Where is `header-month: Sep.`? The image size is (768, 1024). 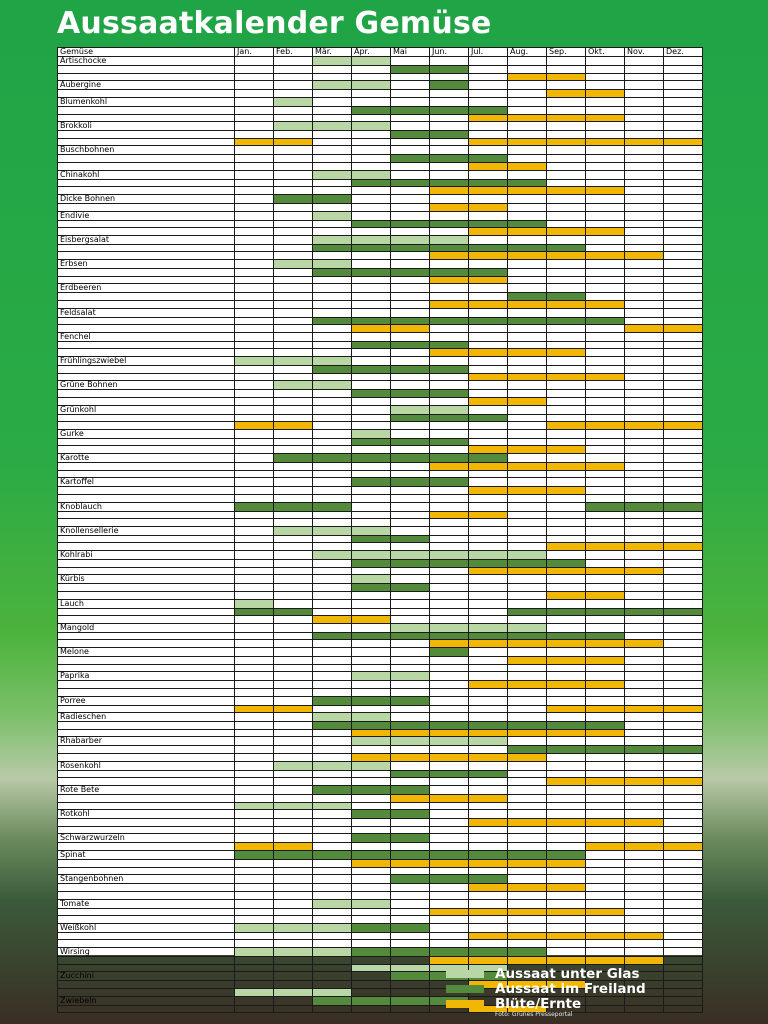 header-month: Sep. is located at coordinates (566, 52).